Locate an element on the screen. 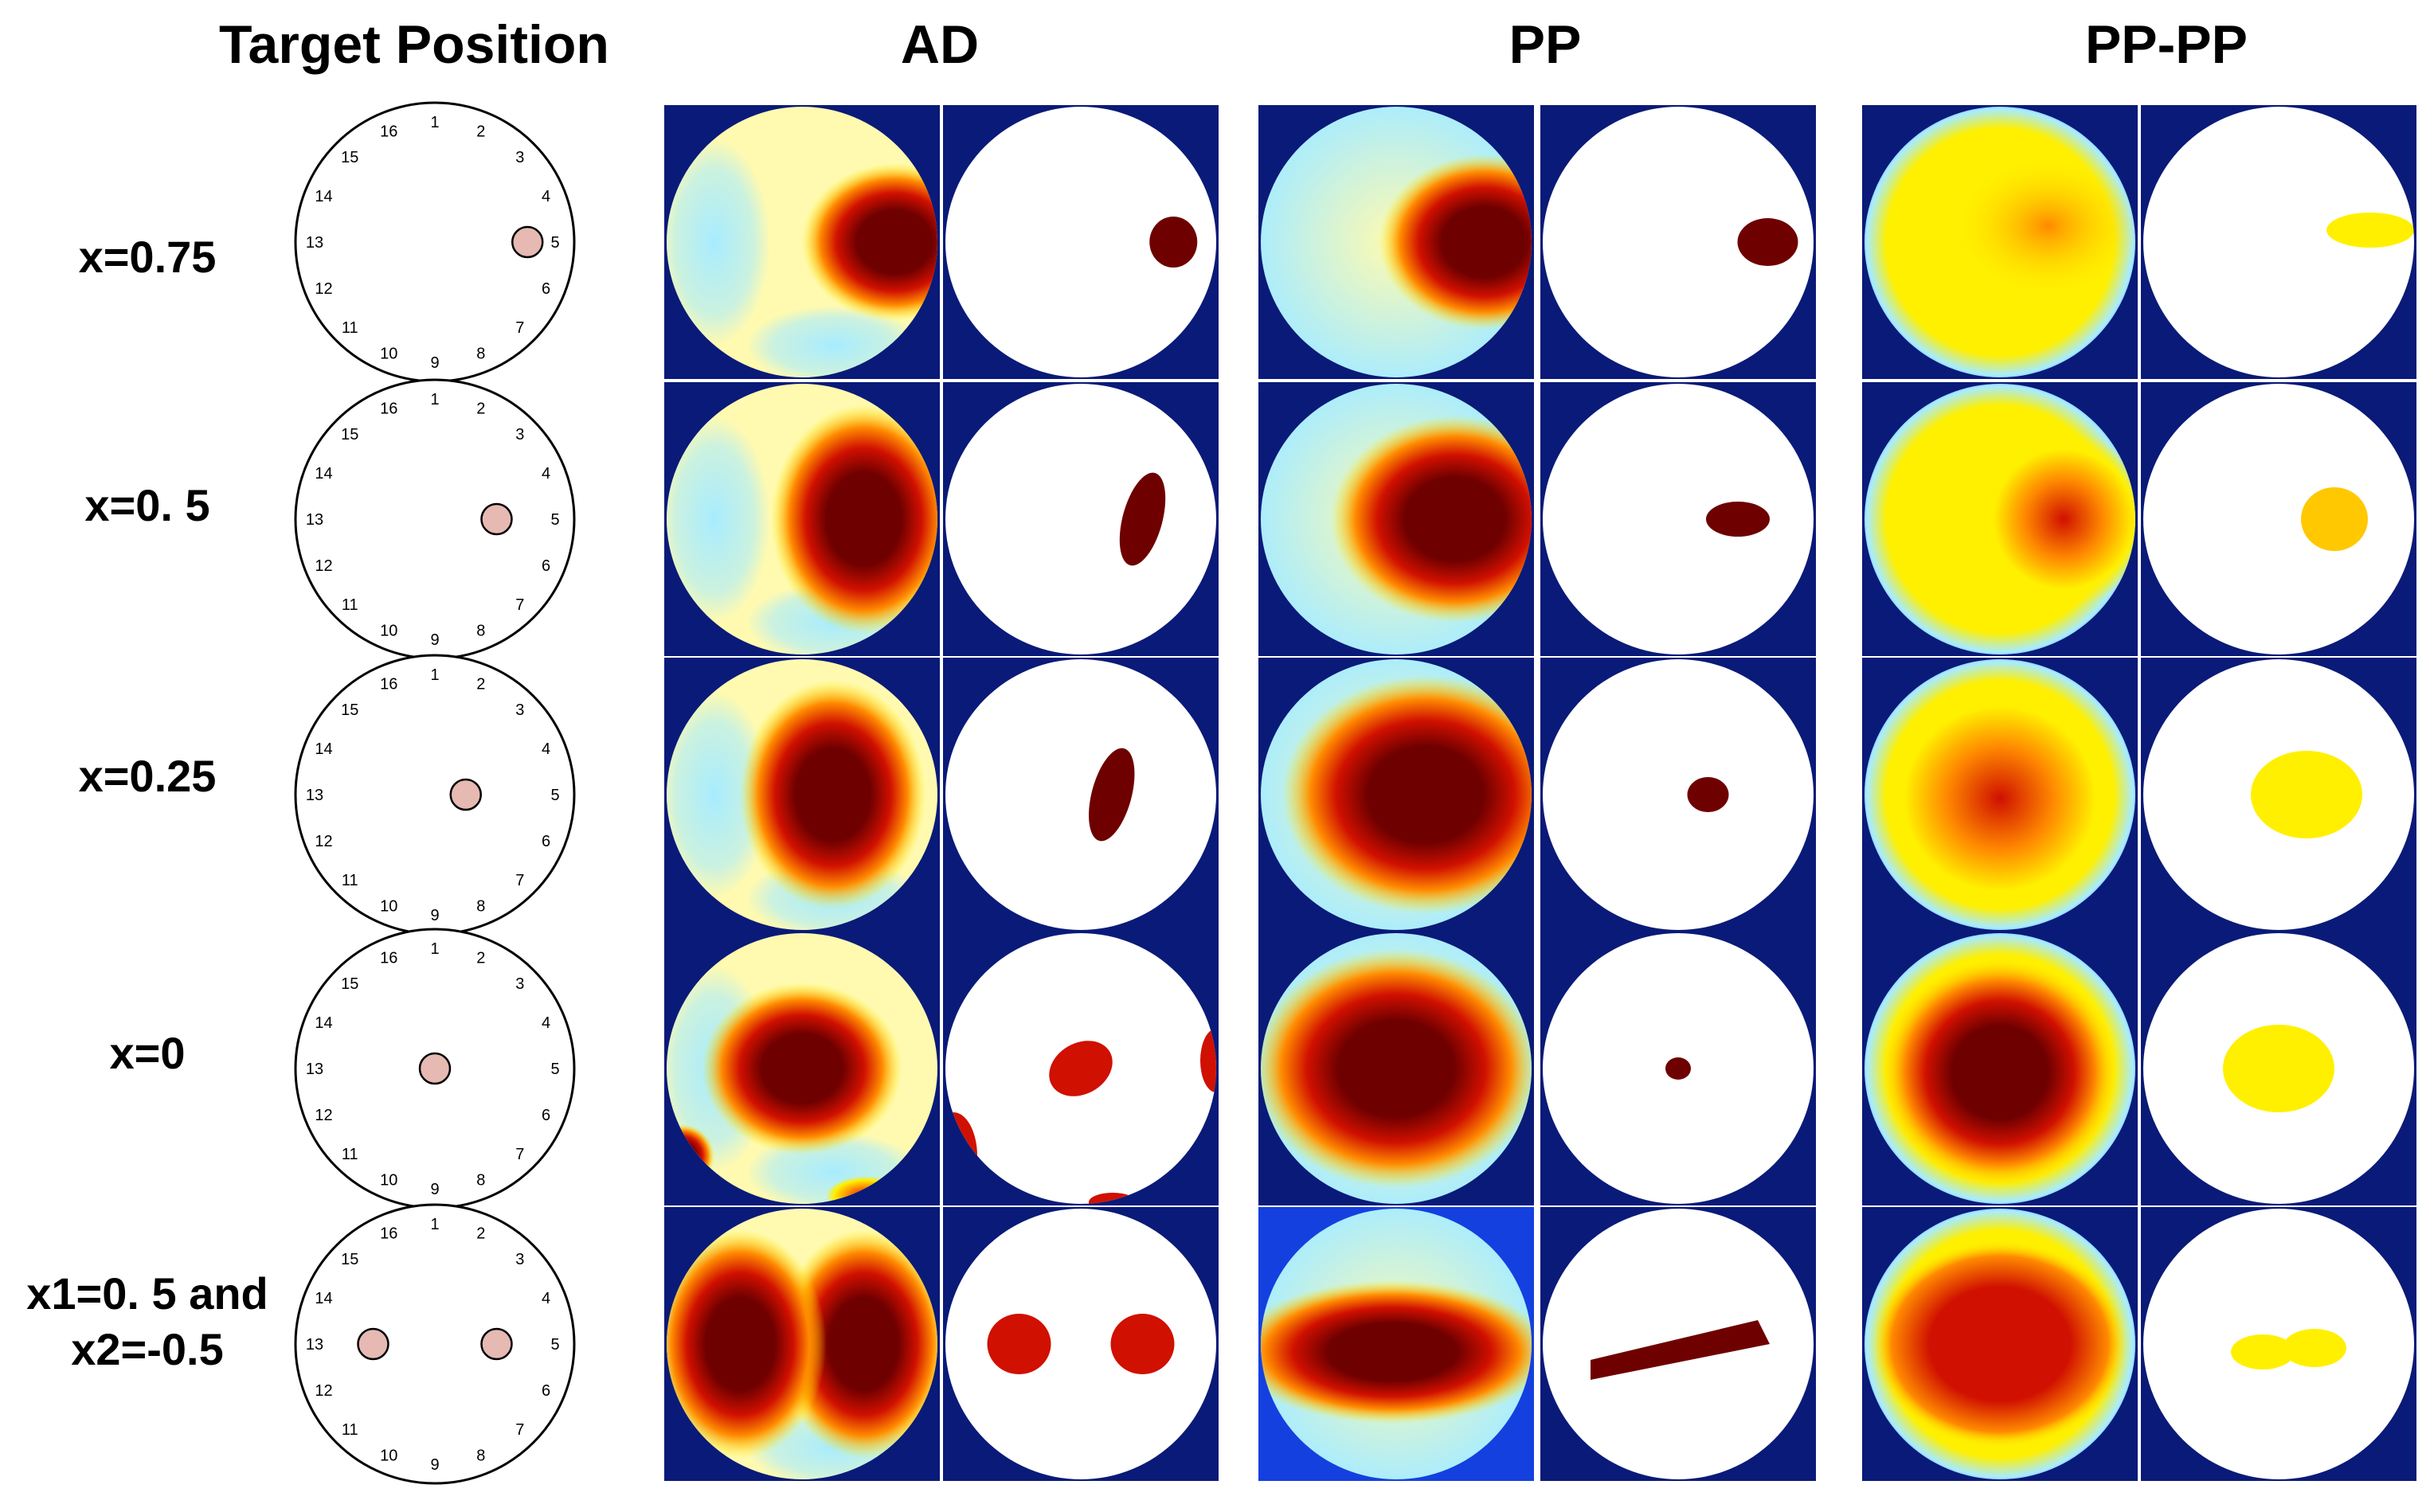 The height and width of the screenshot is (1512, 2430). row-label-5: x1=0. 5 and x2=-0.5 is located at coordinates (147, 1321).